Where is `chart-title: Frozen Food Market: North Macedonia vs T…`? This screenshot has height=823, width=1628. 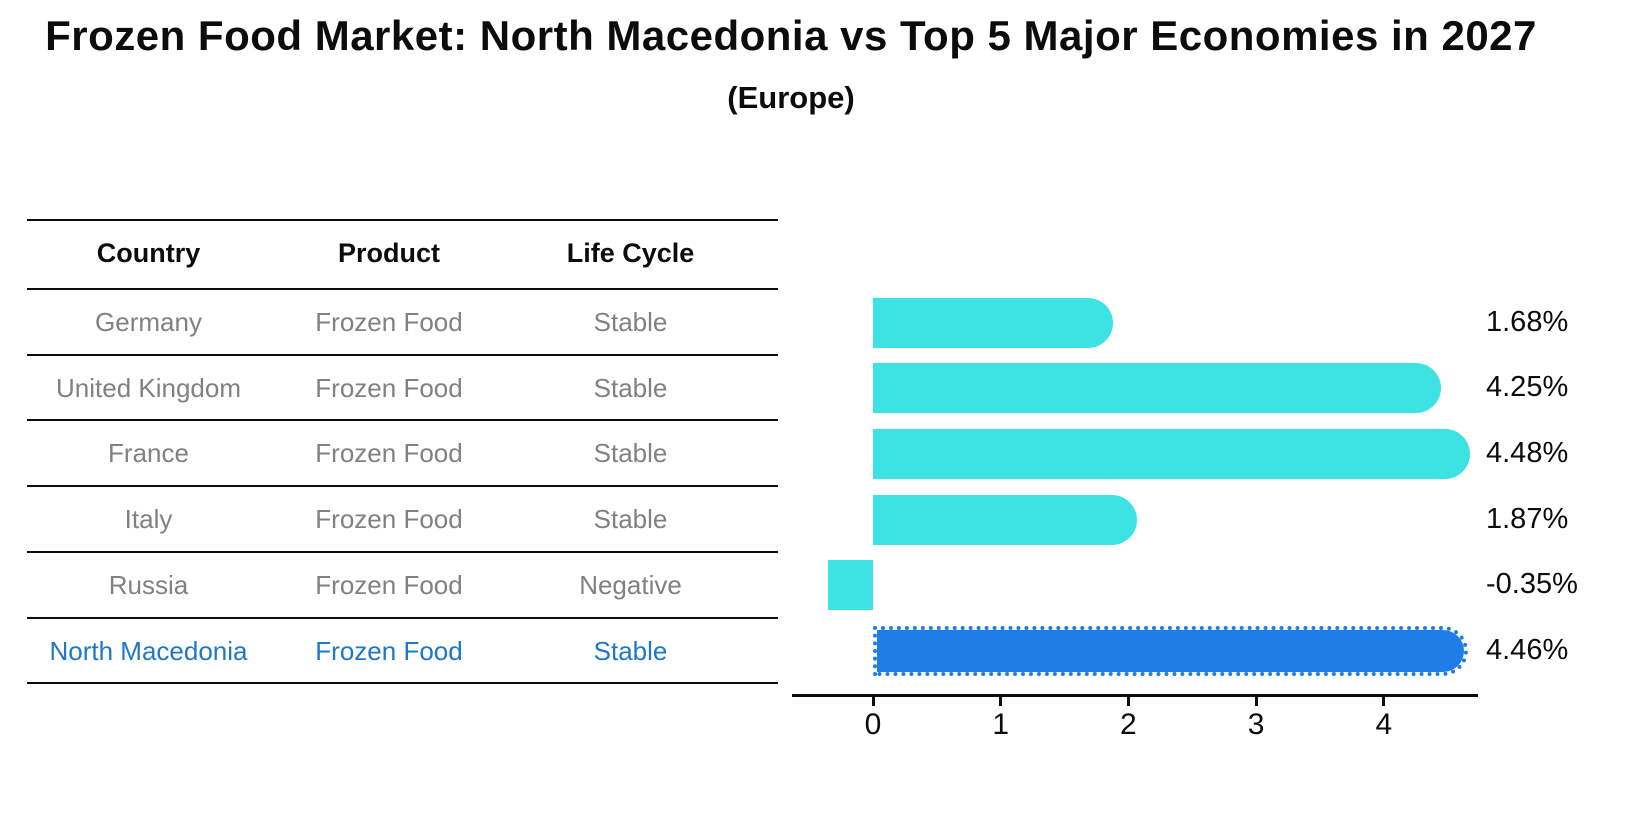 chart-title: Frozen Food Market: North Macedonia vs T… is located at coordinates (791, 35).